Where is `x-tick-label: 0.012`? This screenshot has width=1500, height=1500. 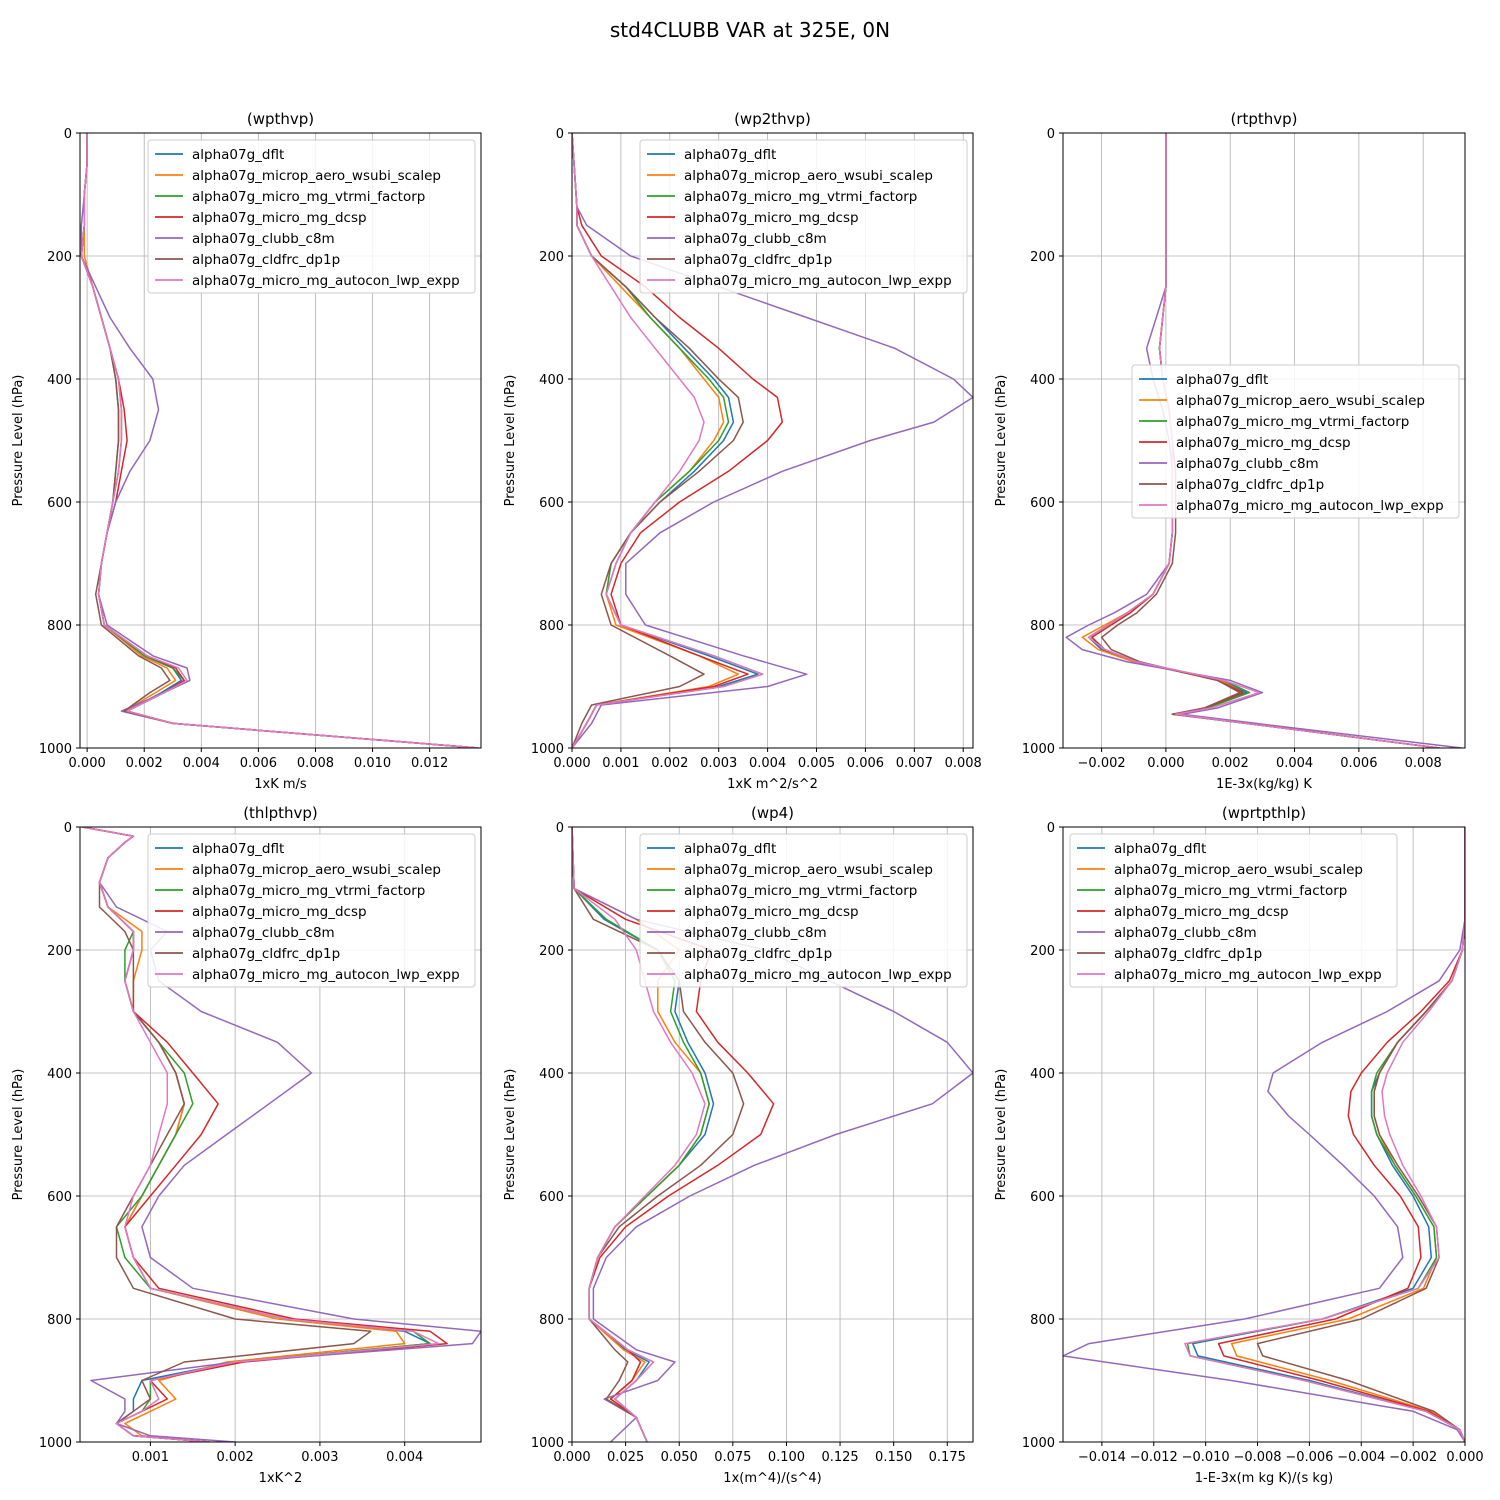
x-tick-label: 0.012 is located at coordinates (429, 763).